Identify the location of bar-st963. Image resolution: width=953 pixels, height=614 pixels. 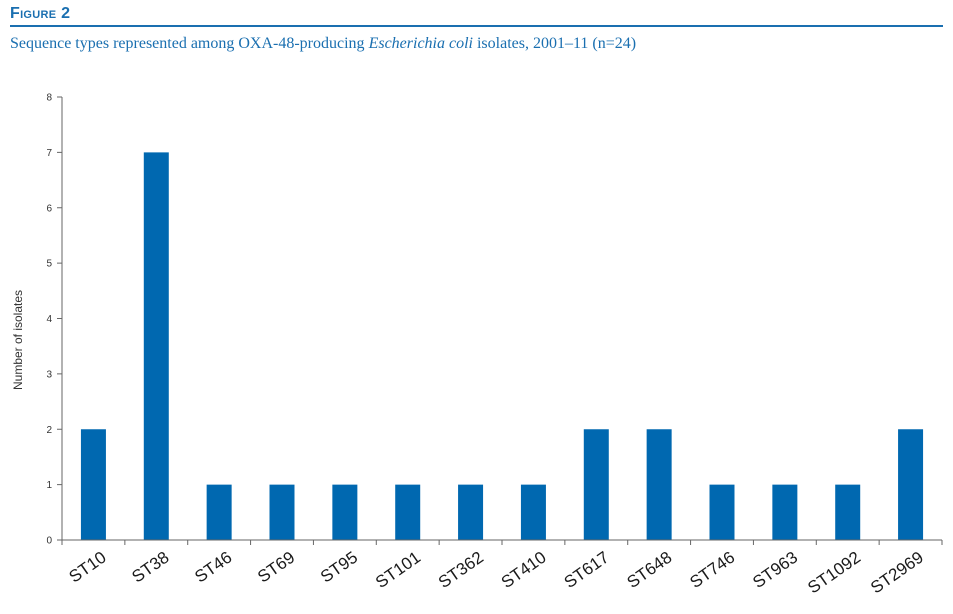
(785, 512).